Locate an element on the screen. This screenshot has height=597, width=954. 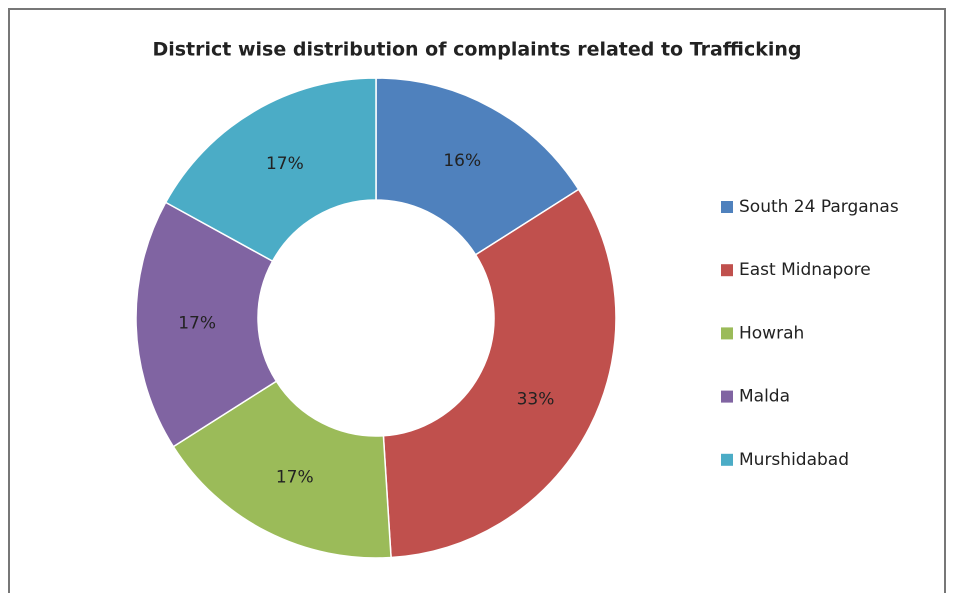
legend-label: Howrah is located at coordinates (771, 333).